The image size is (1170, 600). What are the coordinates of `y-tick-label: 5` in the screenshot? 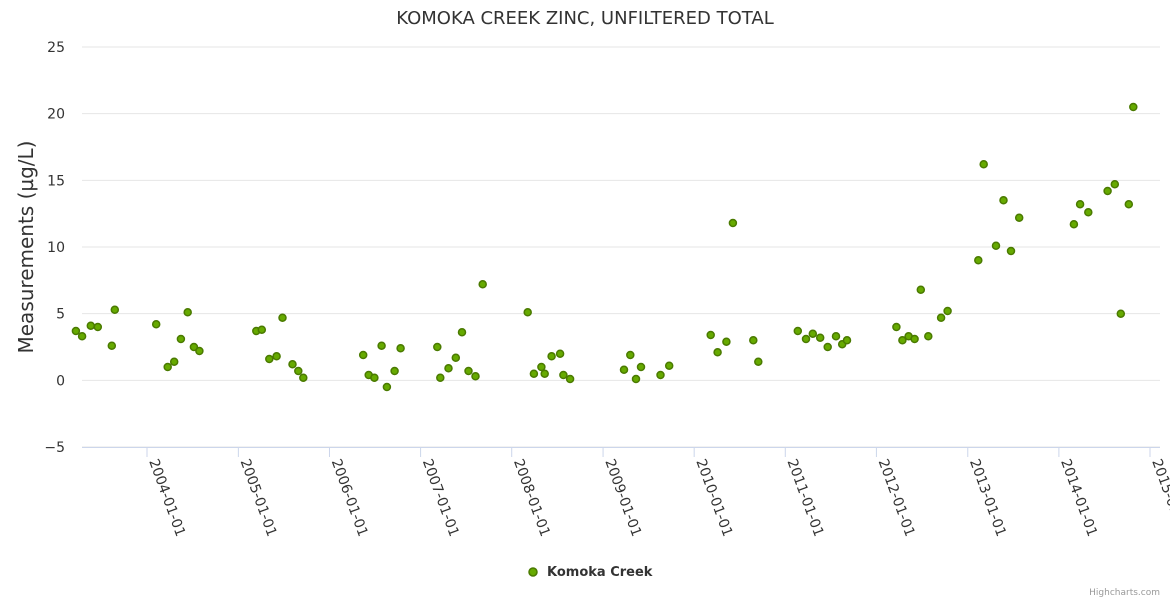 It's located at (60, 315).